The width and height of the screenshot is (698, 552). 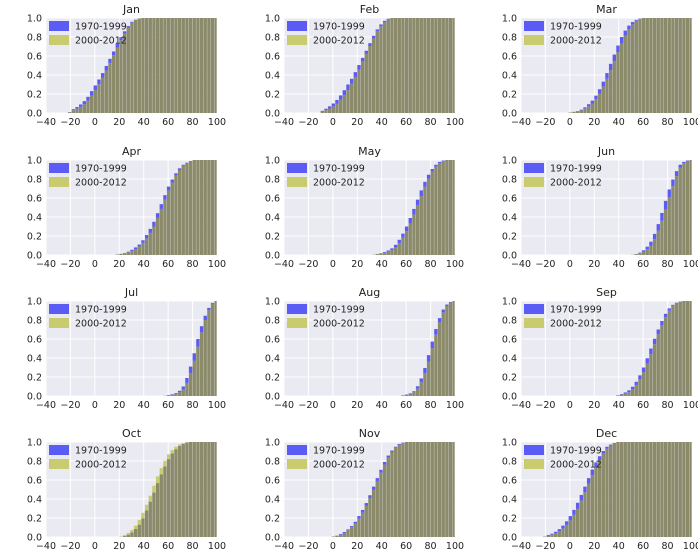 What do you see at coordinates (132, 151) in the screenshot?
I see `subplot-title: Apr` at bounding box center [132, 151].